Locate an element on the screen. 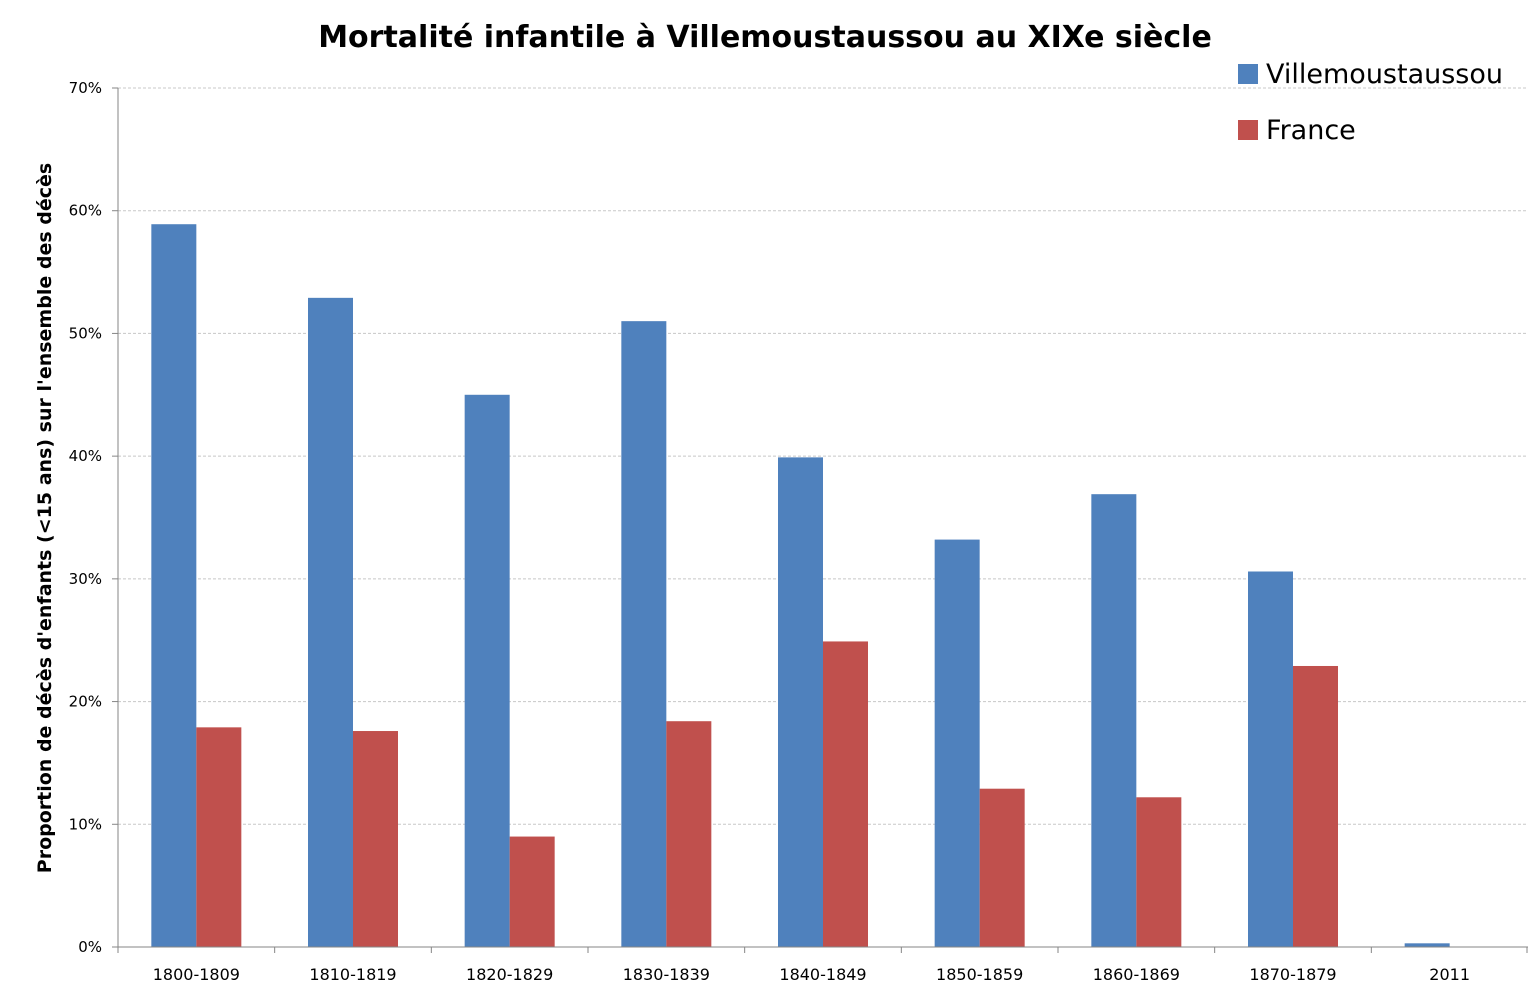 This screenshot has height=1000, width=1528. y-tick-label: 60% is located at coordinates (85, 211).